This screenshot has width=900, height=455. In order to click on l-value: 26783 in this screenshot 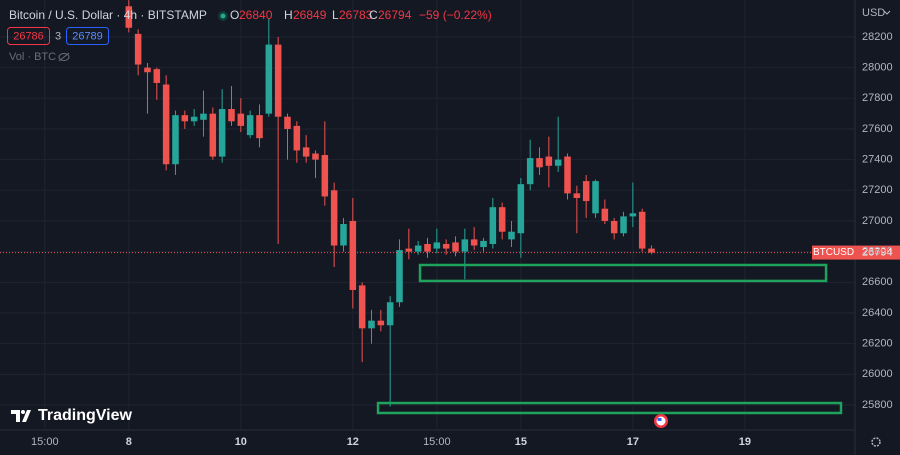, I will do `click(356, 15)`.